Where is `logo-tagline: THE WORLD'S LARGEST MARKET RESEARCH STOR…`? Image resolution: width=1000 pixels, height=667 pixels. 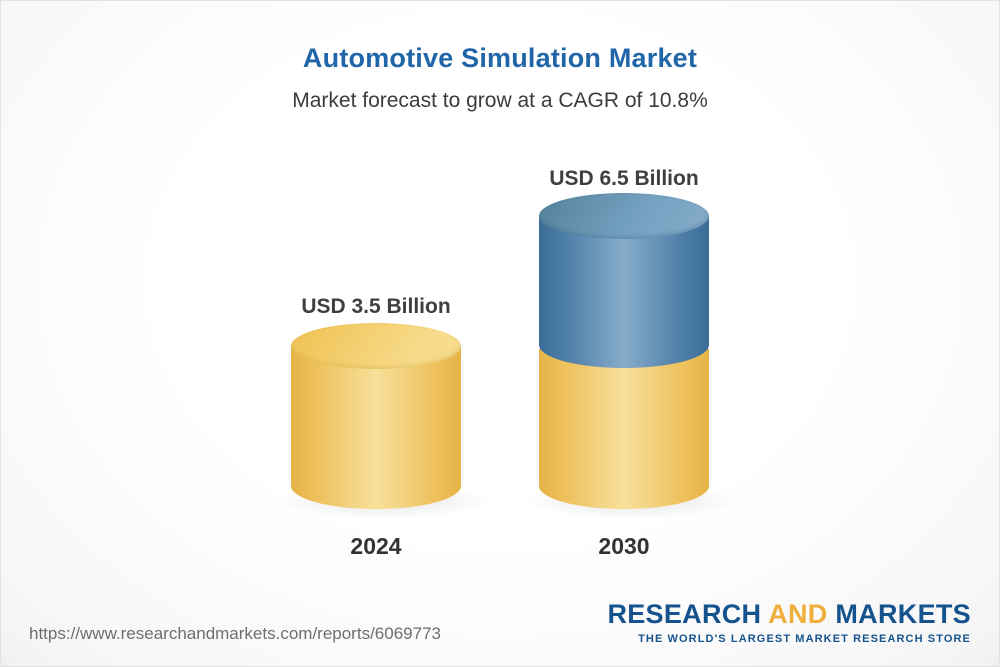
logo-tagline: THE WORLD'S LARGEST MARKET RESEARCH STOR… is located at coordinates (804, 639).